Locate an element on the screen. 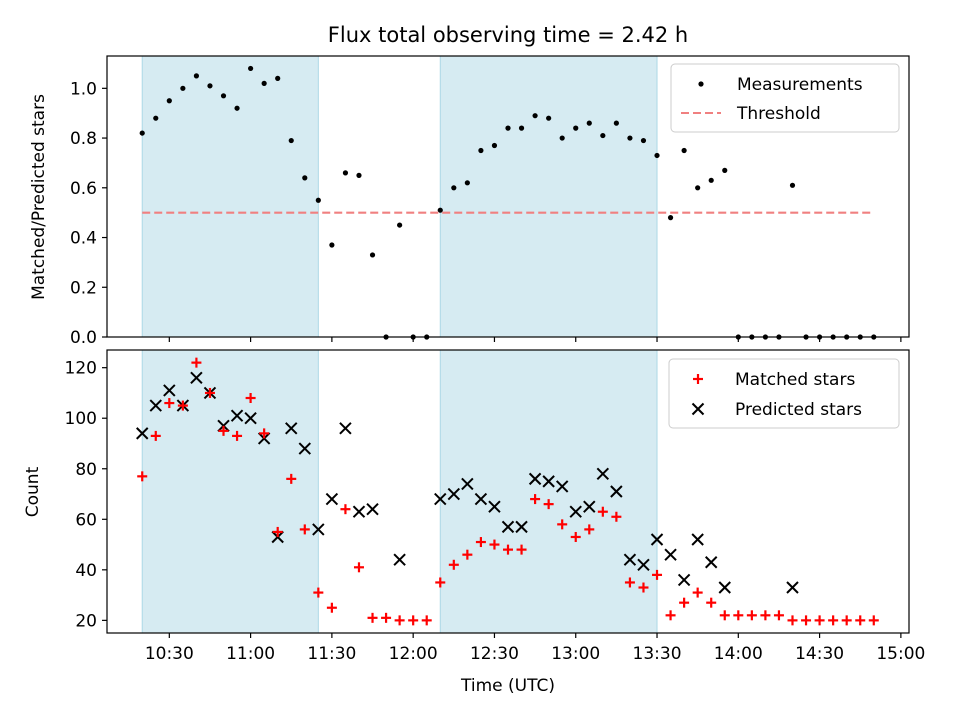 This screenshot has width=960, height=720. legend-threshold-label: Threshold is located at coordinates (778, 114).